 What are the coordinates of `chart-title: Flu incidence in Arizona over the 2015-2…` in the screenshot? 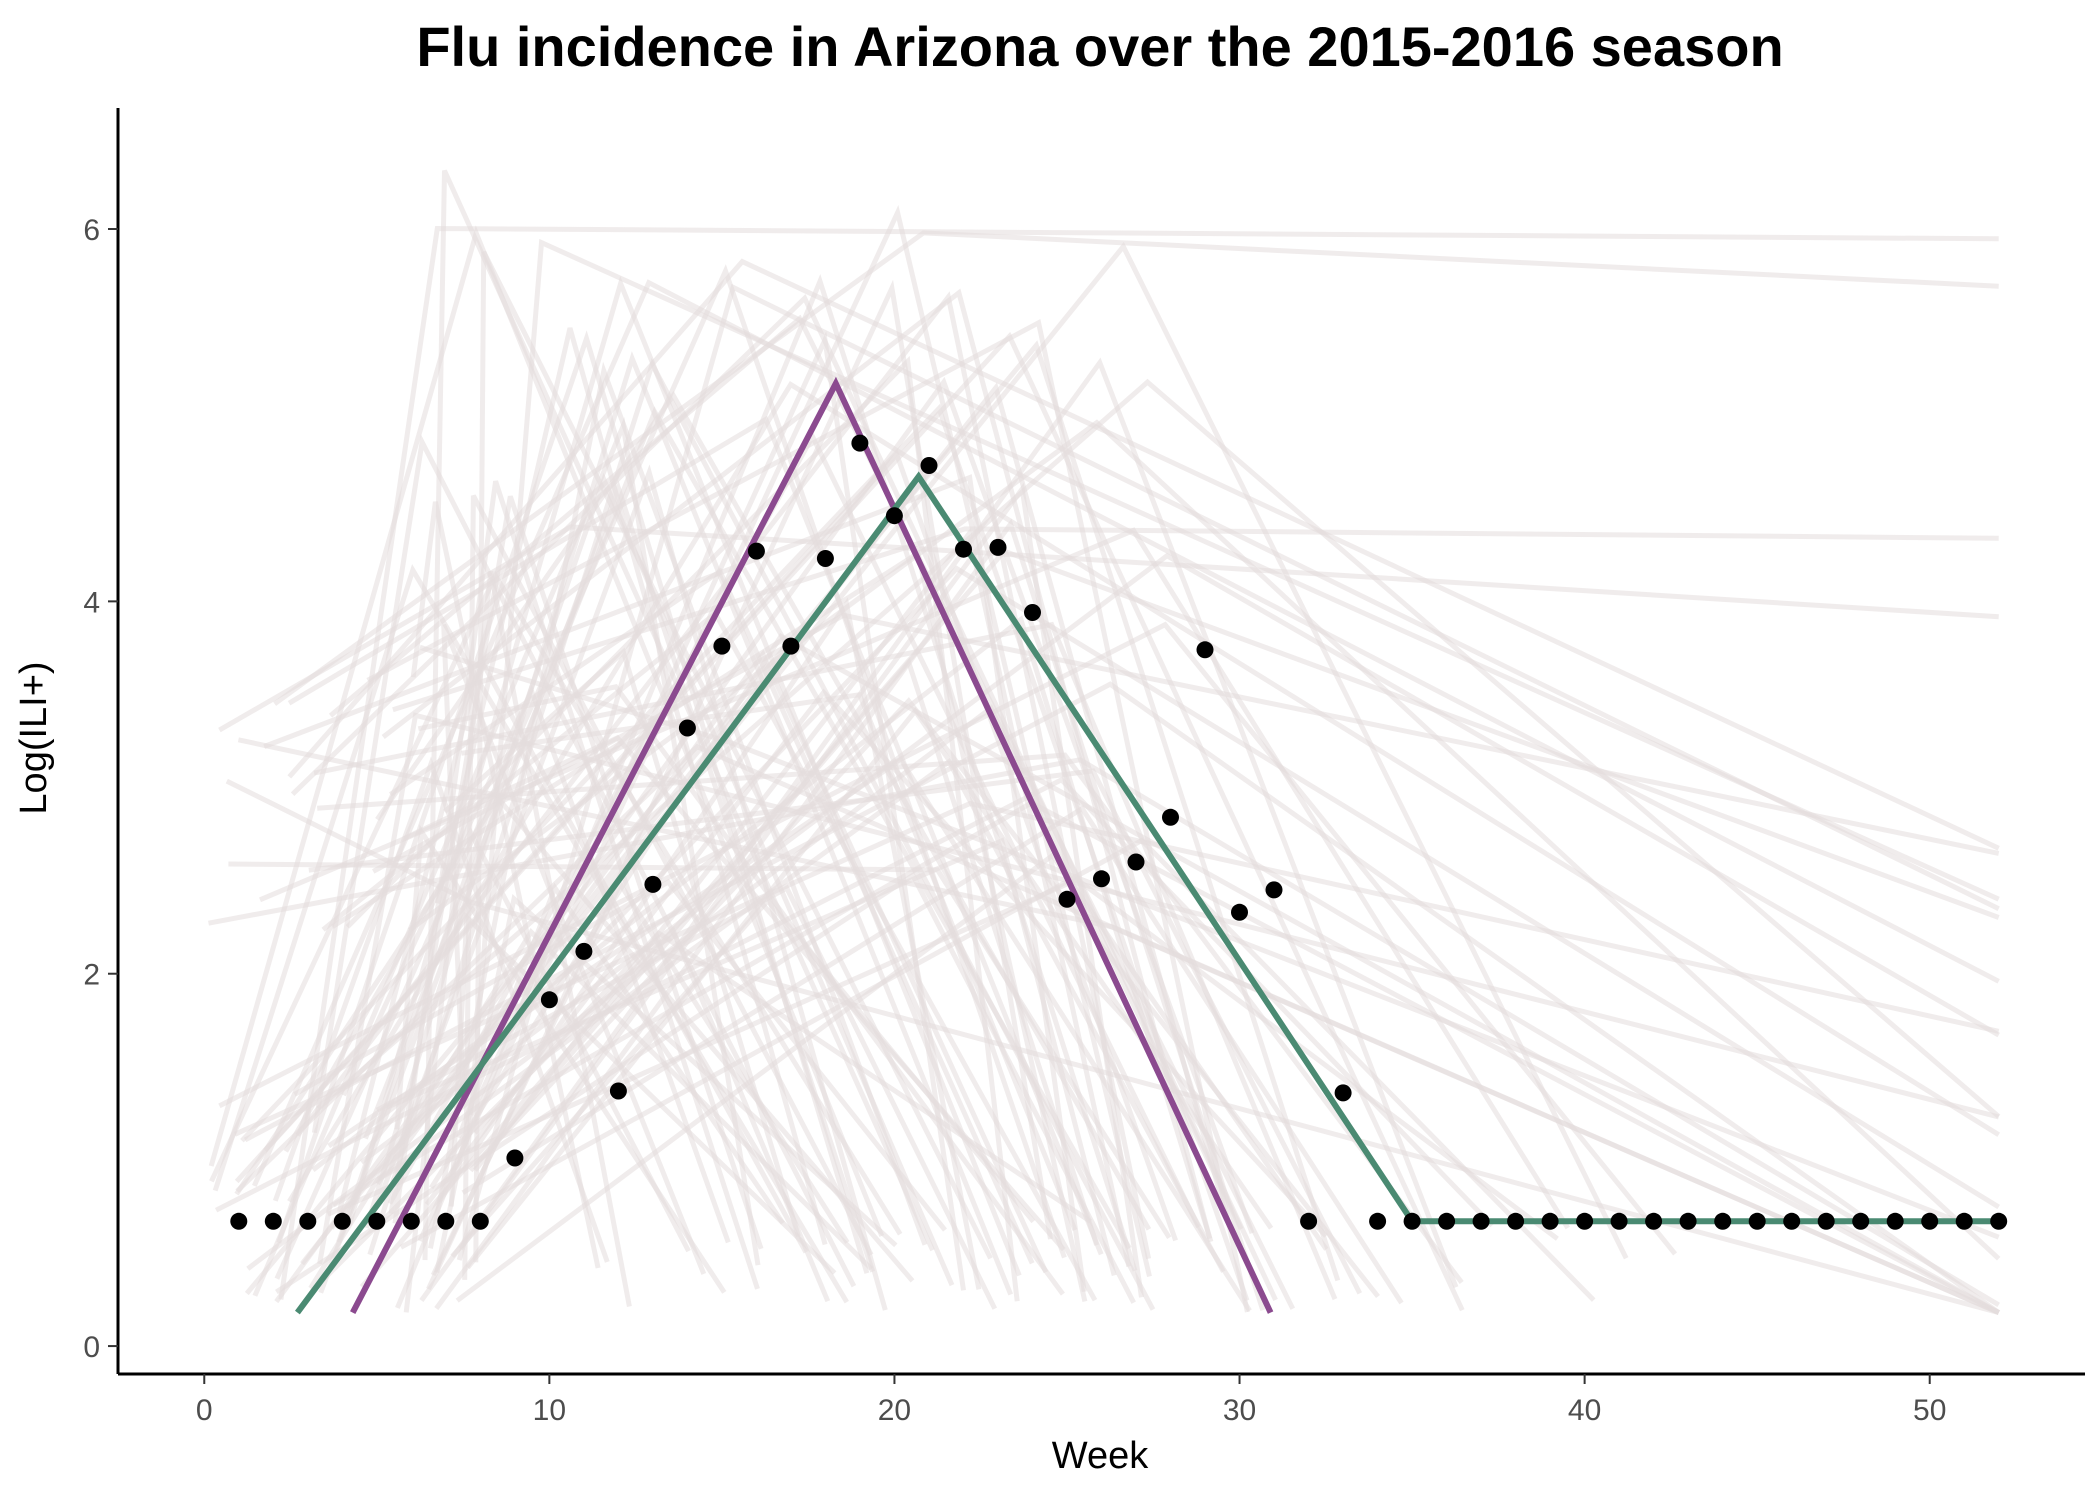 It's located at (1099, 46).